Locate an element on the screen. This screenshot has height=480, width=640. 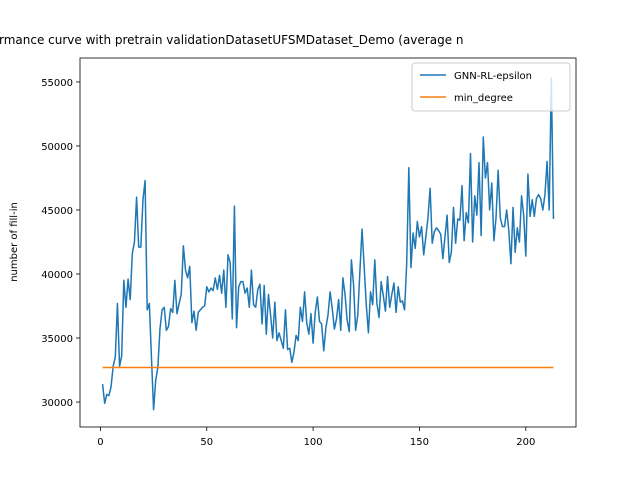
x-tick-label: 50 is located at coordinates (206, 442).